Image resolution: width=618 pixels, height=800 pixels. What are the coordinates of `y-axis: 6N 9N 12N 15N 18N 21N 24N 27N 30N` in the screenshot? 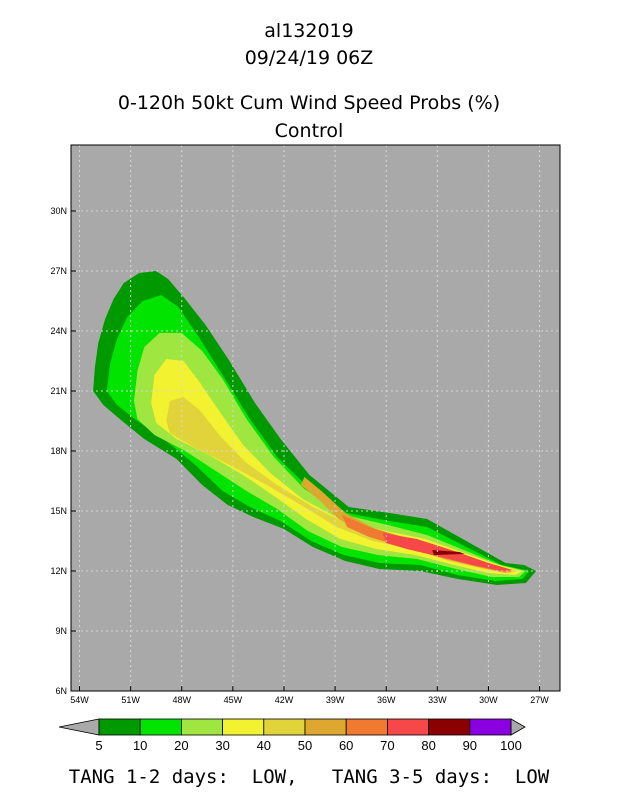 It's located at (63, 451).